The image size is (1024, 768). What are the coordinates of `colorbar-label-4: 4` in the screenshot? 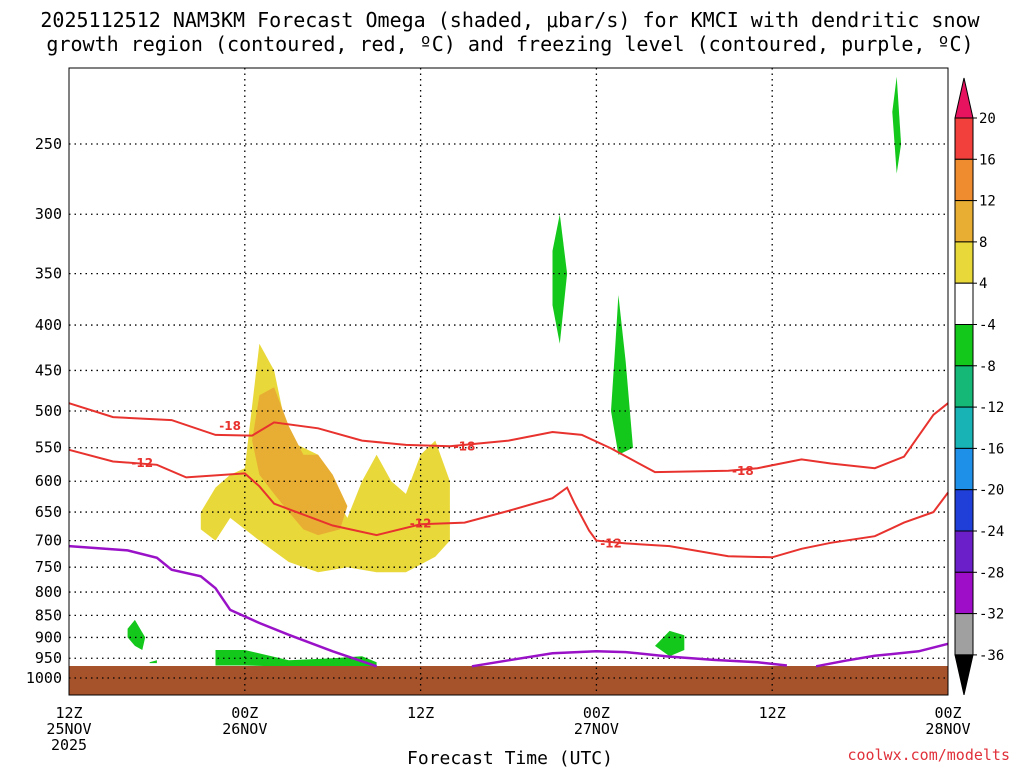 It's located at (983, 284).